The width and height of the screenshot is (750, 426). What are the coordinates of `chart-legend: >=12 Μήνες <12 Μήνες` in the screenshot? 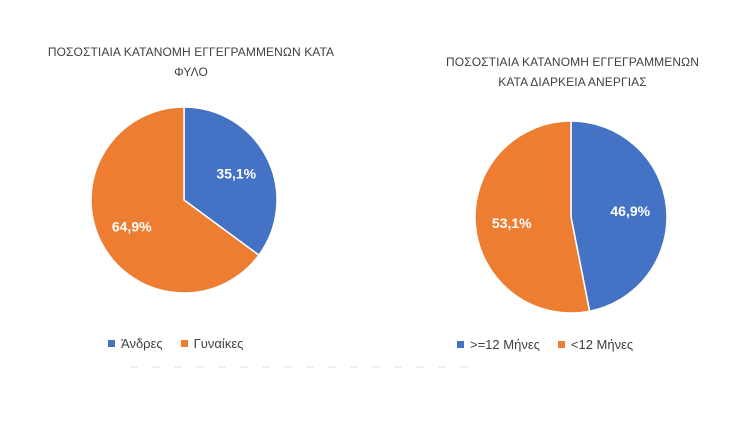 It's located at (554, 344).